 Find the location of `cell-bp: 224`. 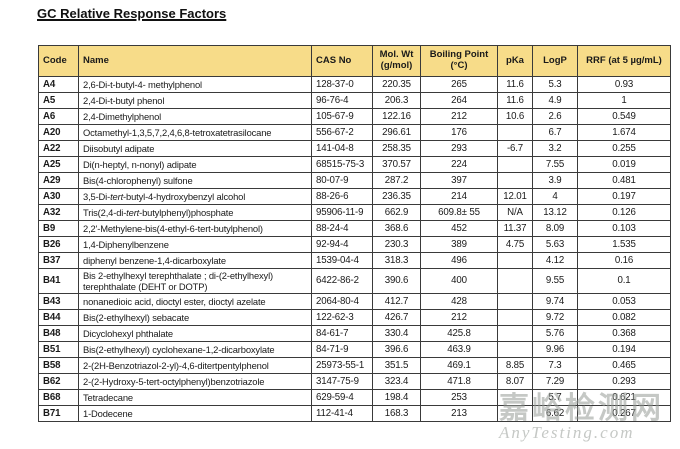

cell-bp: 224 is located at coordinates (459, 164).